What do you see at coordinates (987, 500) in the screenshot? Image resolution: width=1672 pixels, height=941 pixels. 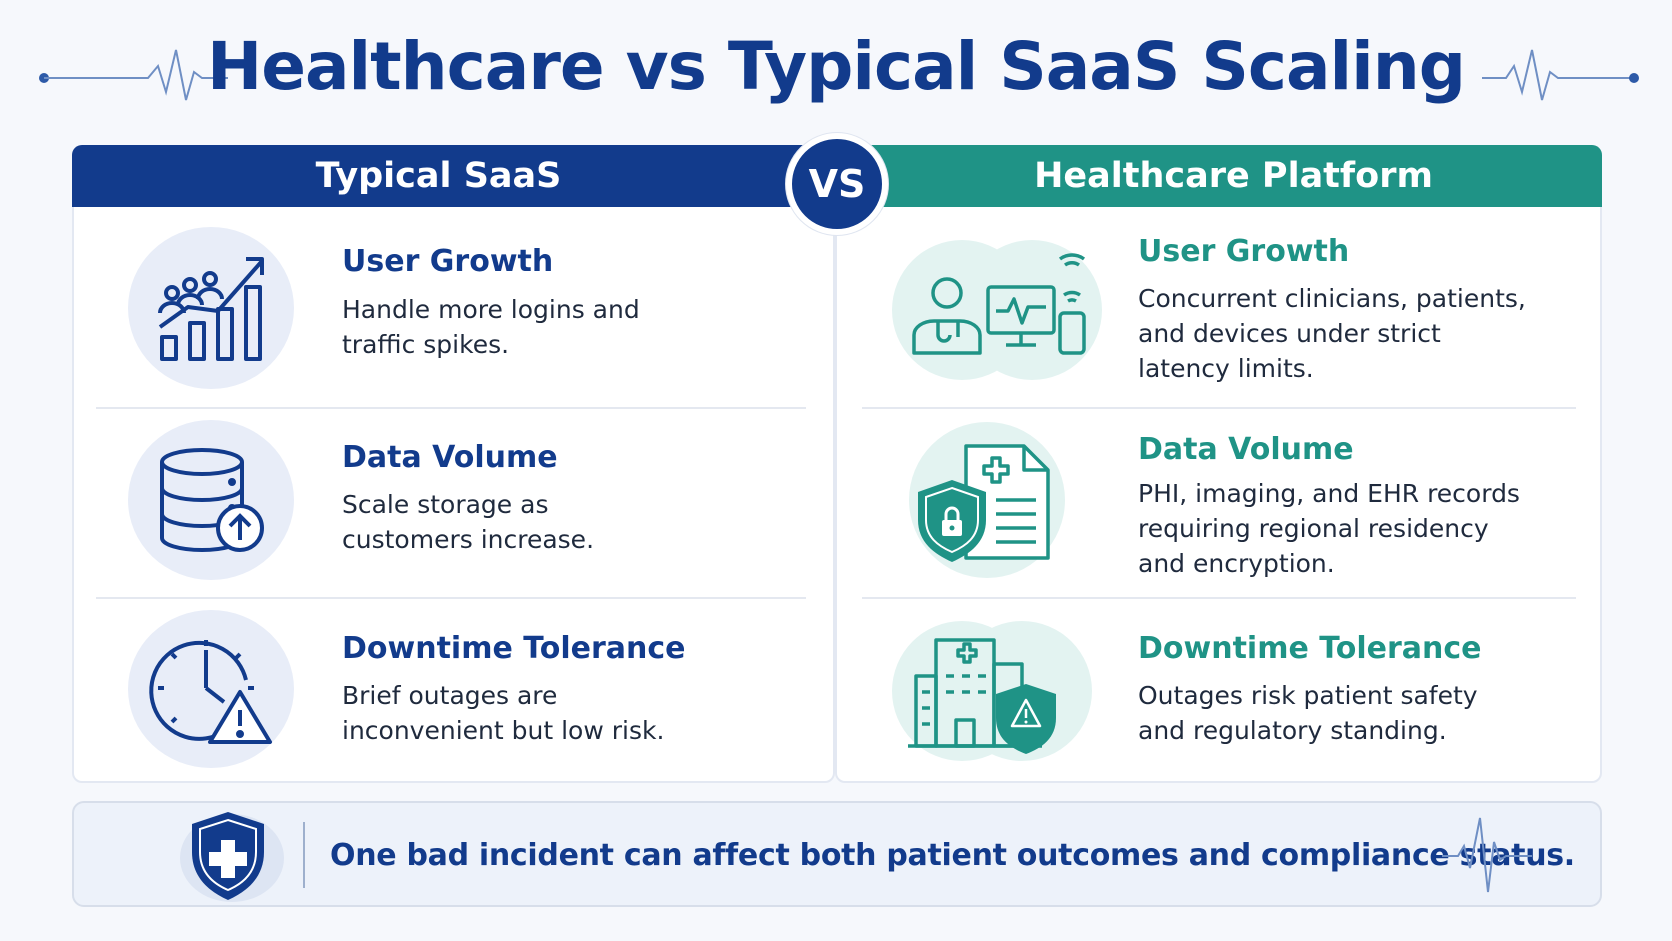 I see `shield-medical-record-icon` at bounding box center [987, 500].